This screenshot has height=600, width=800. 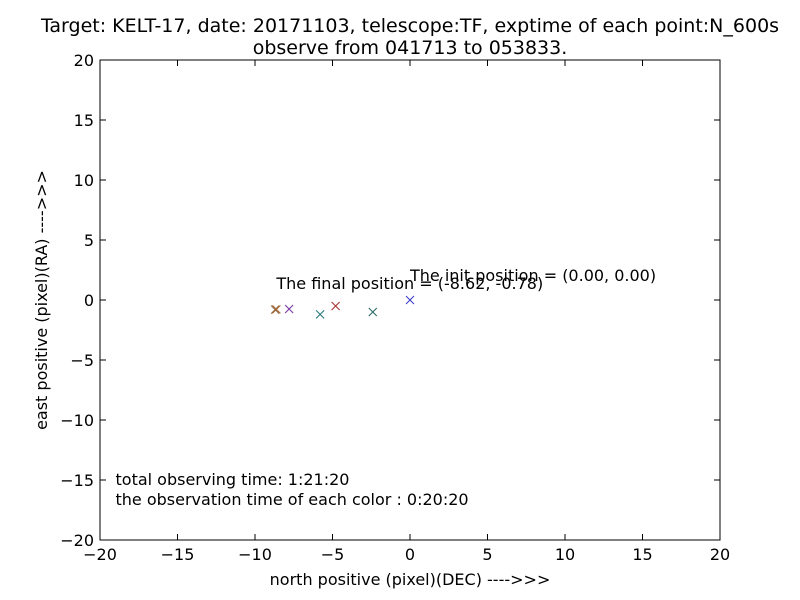 I want to click on x-tick-label: −20, so click(x=100, y=554).